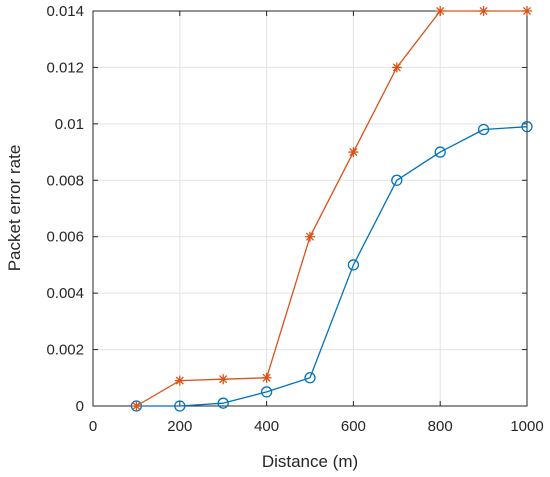  What do you see at coordinates (93, 426) in the screenshot?
I see `x-tick-label: 0` at bounding box center [93, 426].